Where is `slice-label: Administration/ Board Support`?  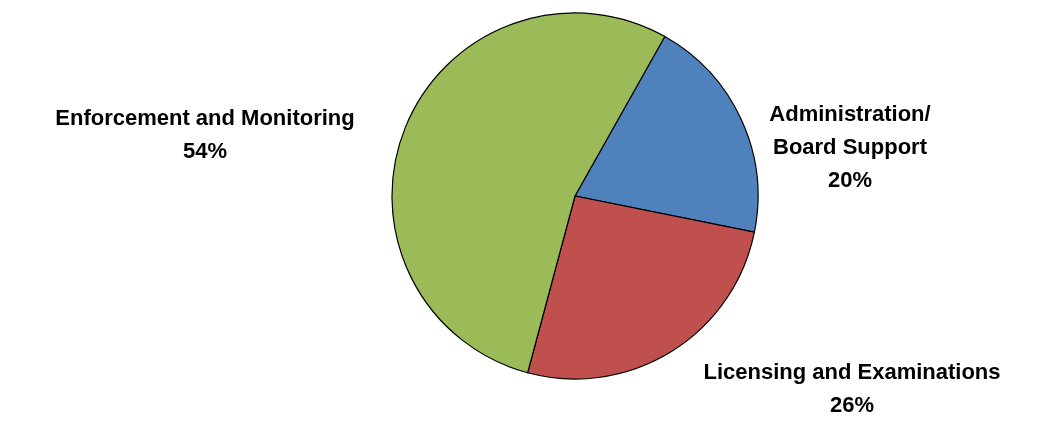
slice-label: Administration/ Board Support is located at coordinates (850, 130).